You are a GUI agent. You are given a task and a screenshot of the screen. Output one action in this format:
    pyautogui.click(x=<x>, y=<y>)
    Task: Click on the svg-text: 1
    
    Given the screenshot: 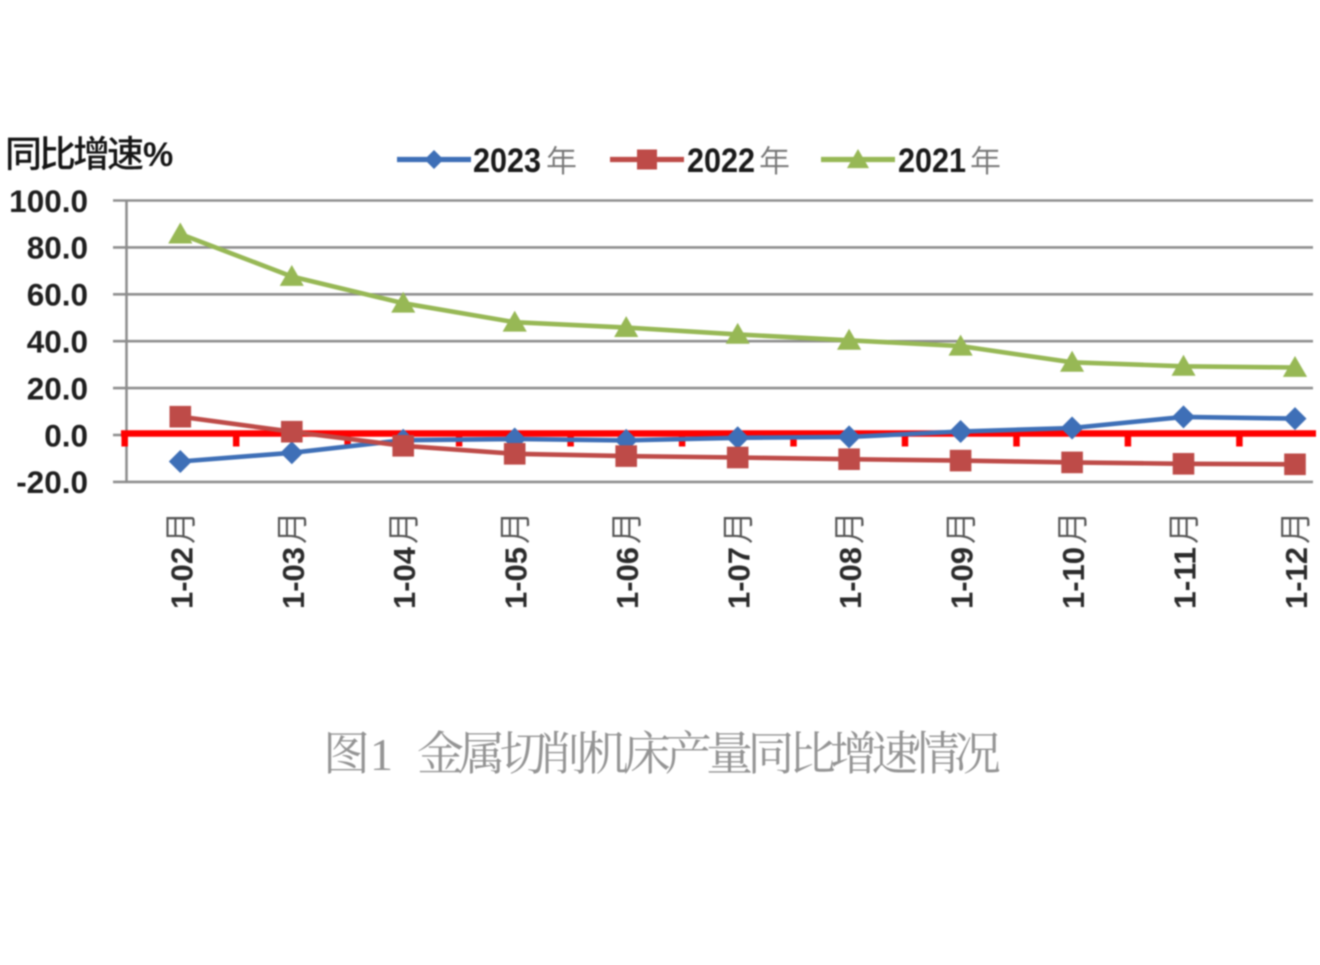 What is the action you would take?
    pyautogui.click(x=381, y=754)
    